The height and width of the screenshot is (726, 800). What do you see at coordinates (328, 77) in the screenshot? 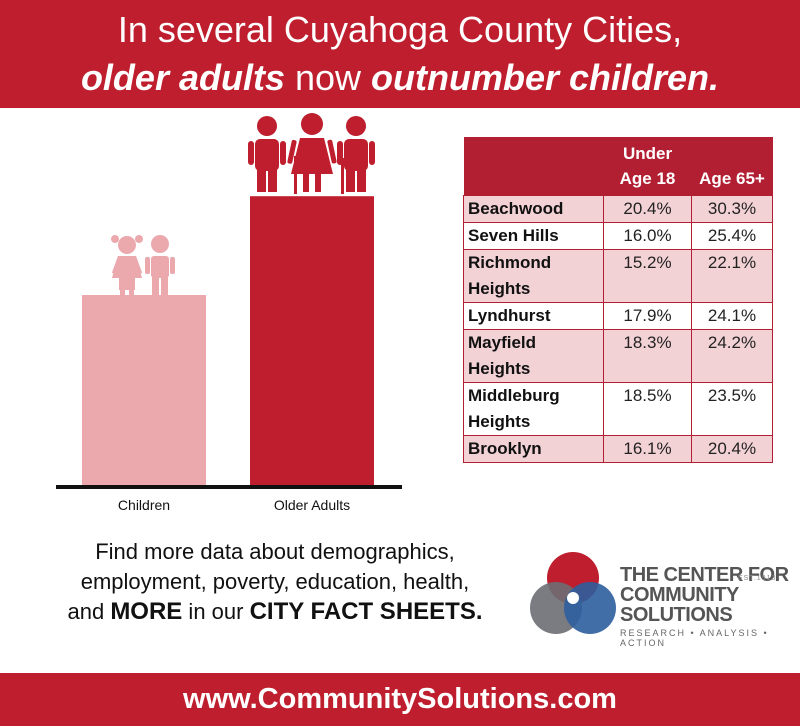
I see `headline-text-now: now` at bounding box center [328, 77].